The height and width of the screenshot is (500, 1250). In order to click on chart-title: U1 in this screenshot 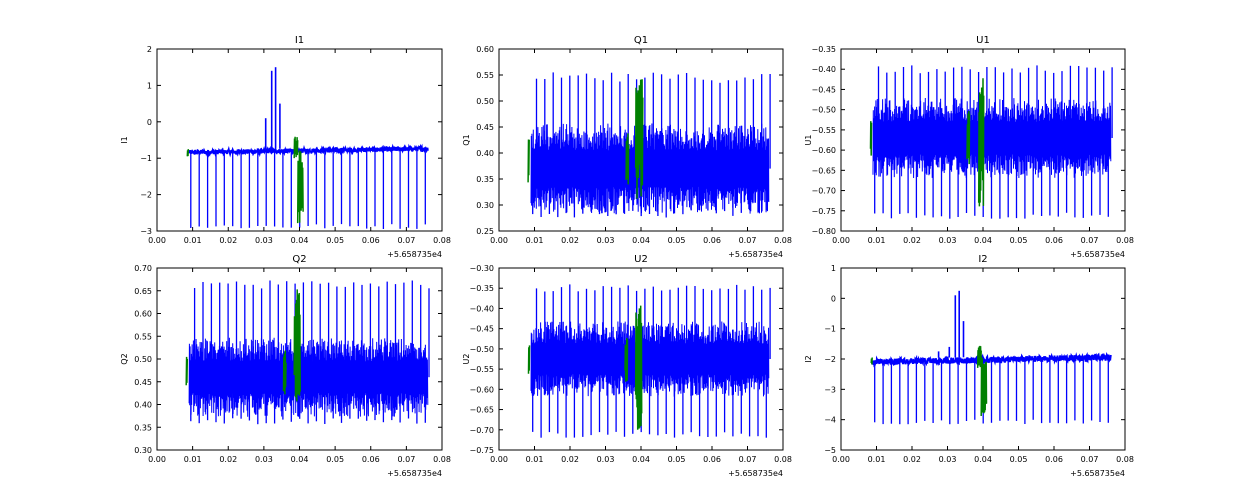, I will do `click(983, 40)`.